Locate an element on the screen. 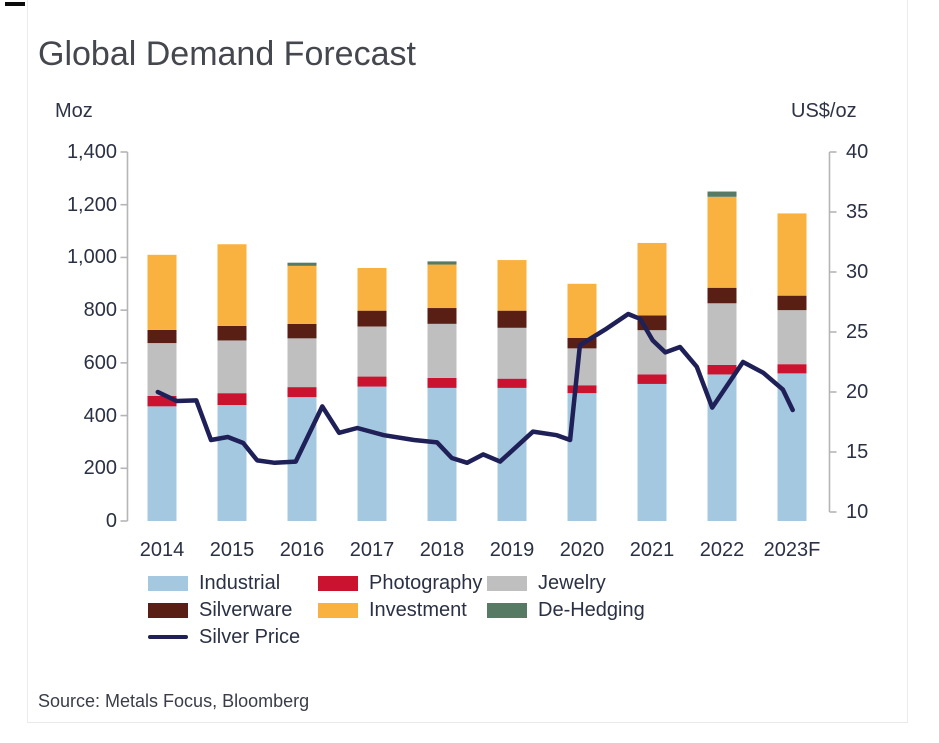  legend-label: Industrial is located at coordinates (240, 583).